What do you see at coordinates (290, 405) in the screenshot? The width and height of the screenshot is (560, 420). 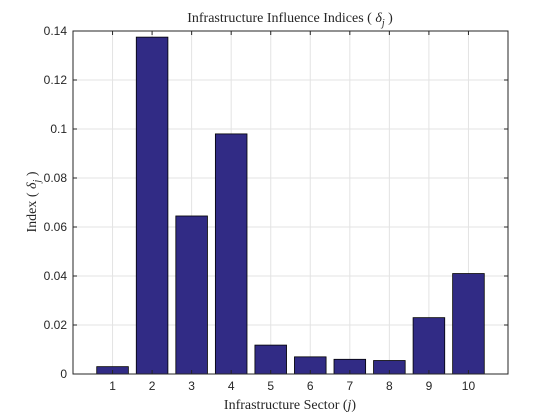 I see `x-axis-label: Infrastructure Sector (j)` at bounding box center [290, 405].